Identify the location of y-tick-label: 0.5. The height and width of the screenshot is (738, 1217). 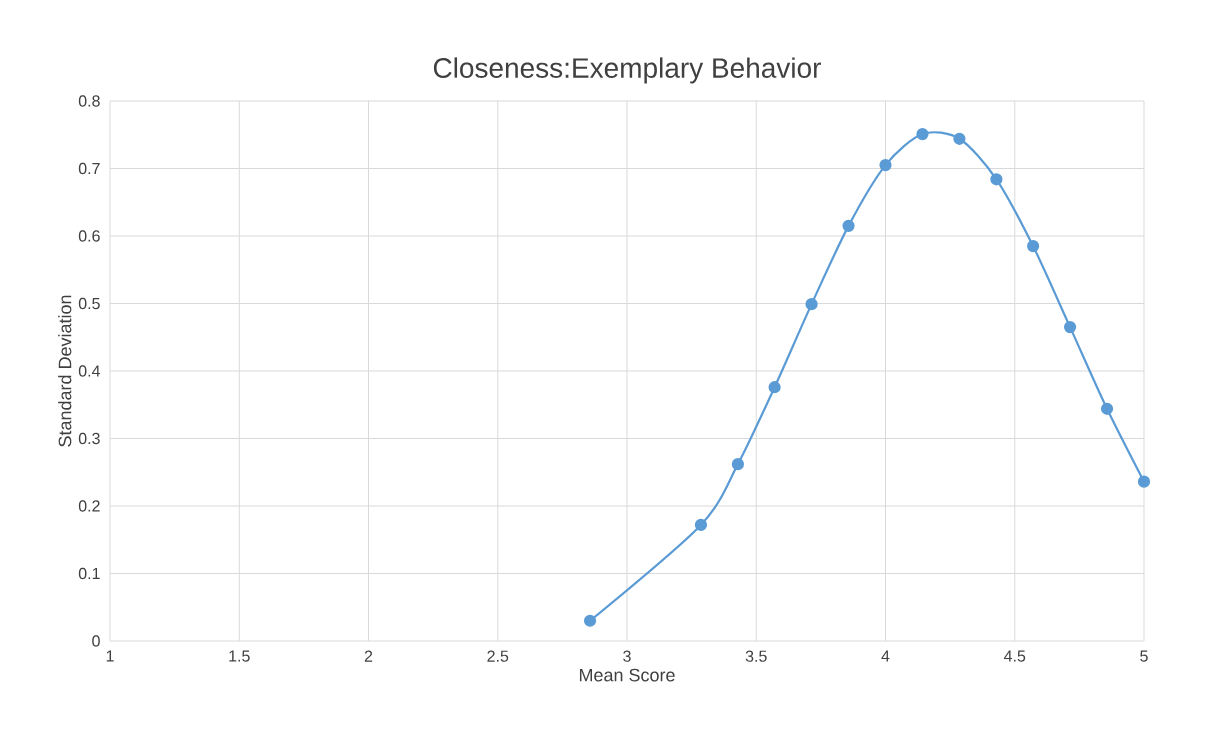
(89, 303).